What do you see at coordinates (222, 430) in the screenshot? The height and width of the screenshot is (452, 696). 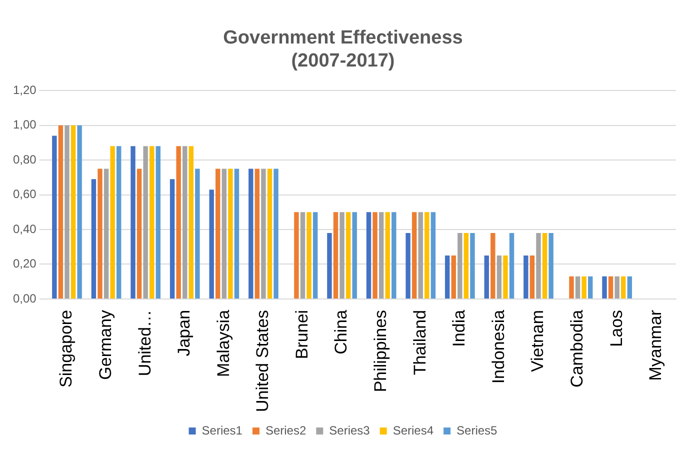 I see `legend-label: Series1` at bounding box center [222, 430].